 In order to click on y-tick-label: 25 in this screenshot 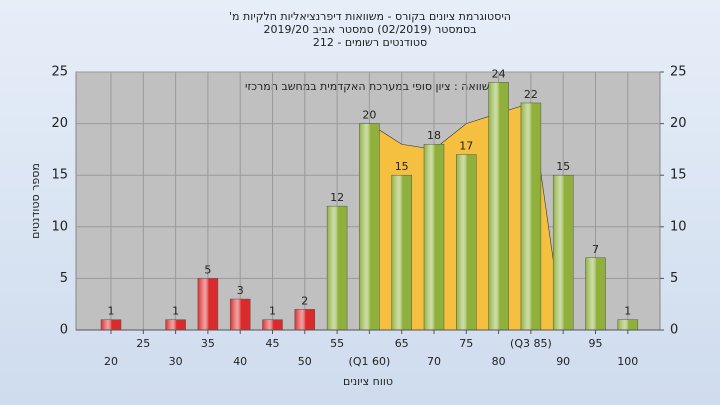, I will do `click(59, 72)`.